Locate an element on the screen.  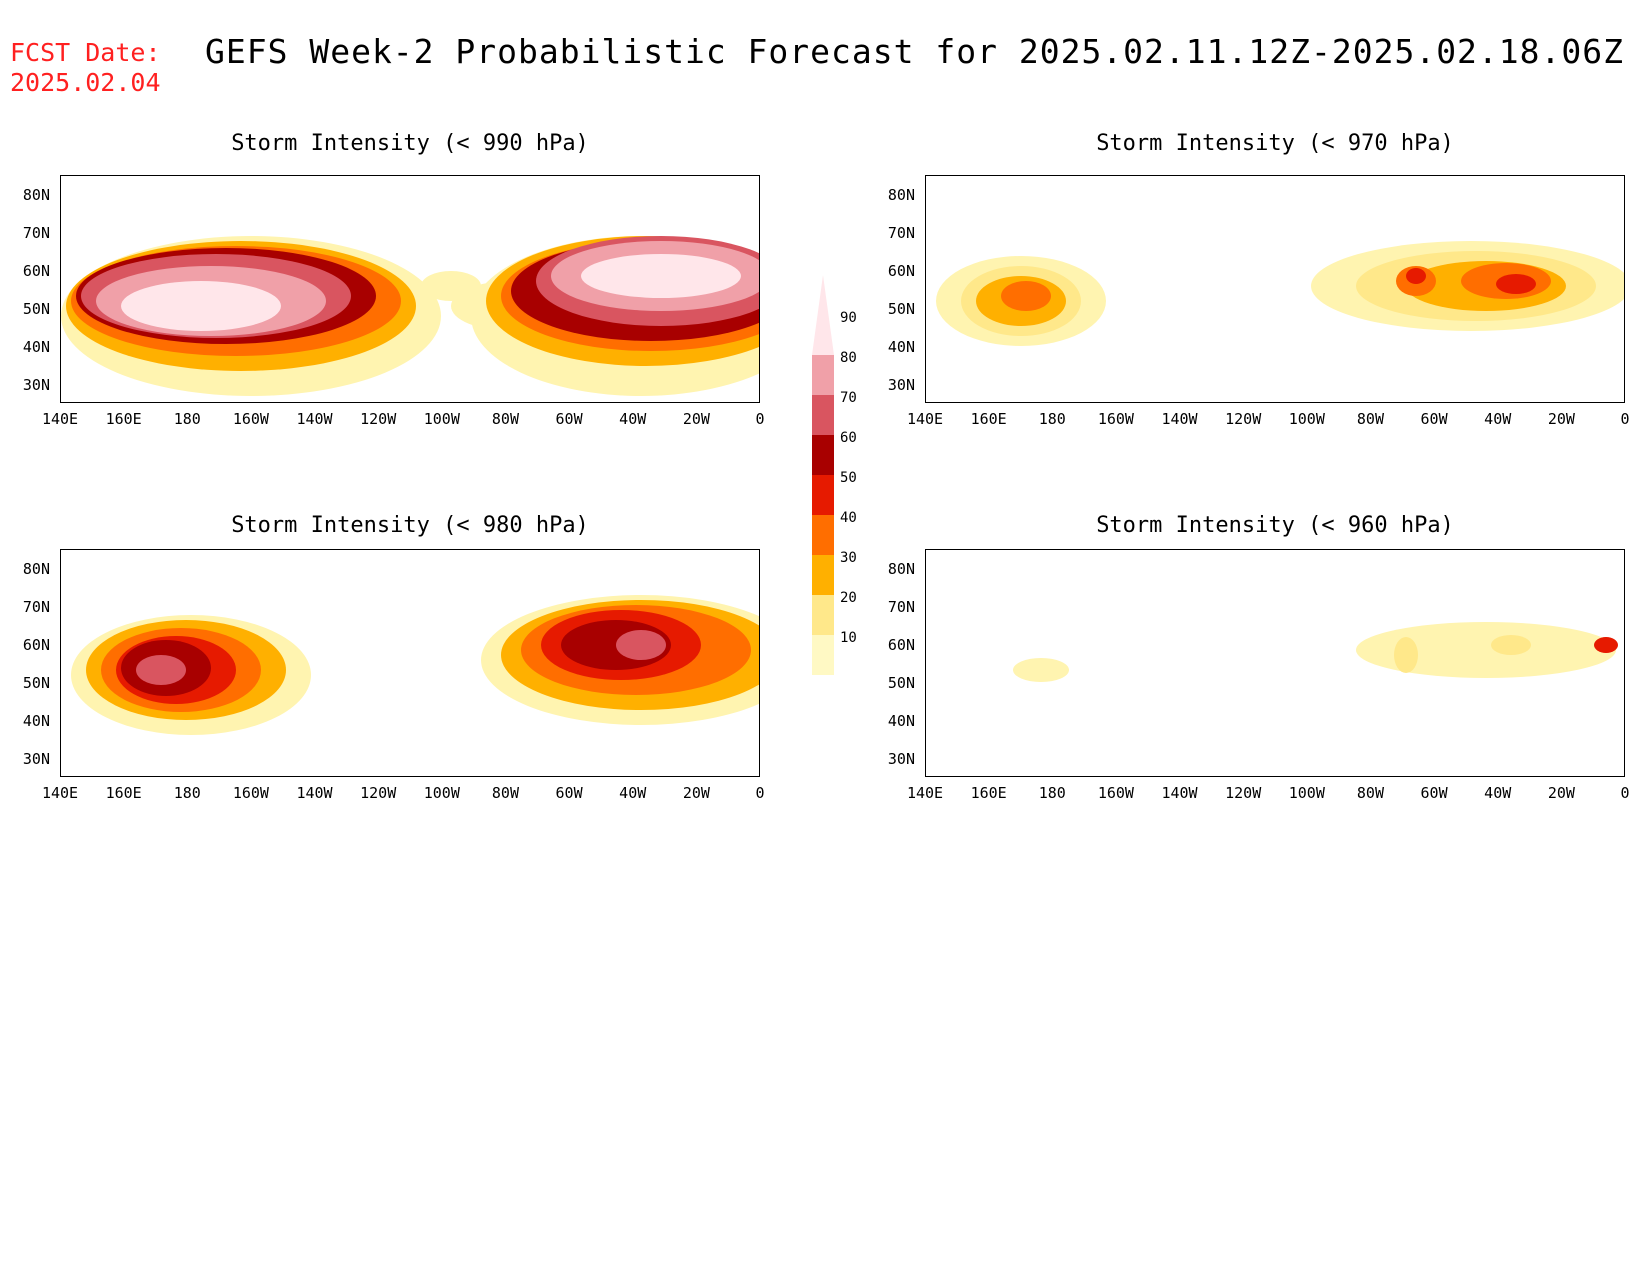
colorbar-label: 90 is located at coordinates (848, 318).